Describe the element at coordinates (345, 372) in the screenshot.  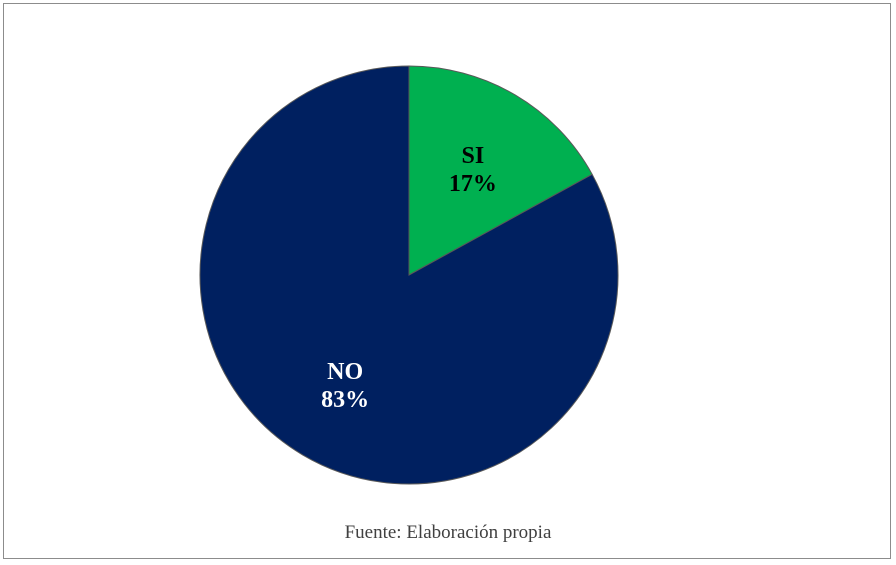
I see `slice-label-no: NO` at that location.